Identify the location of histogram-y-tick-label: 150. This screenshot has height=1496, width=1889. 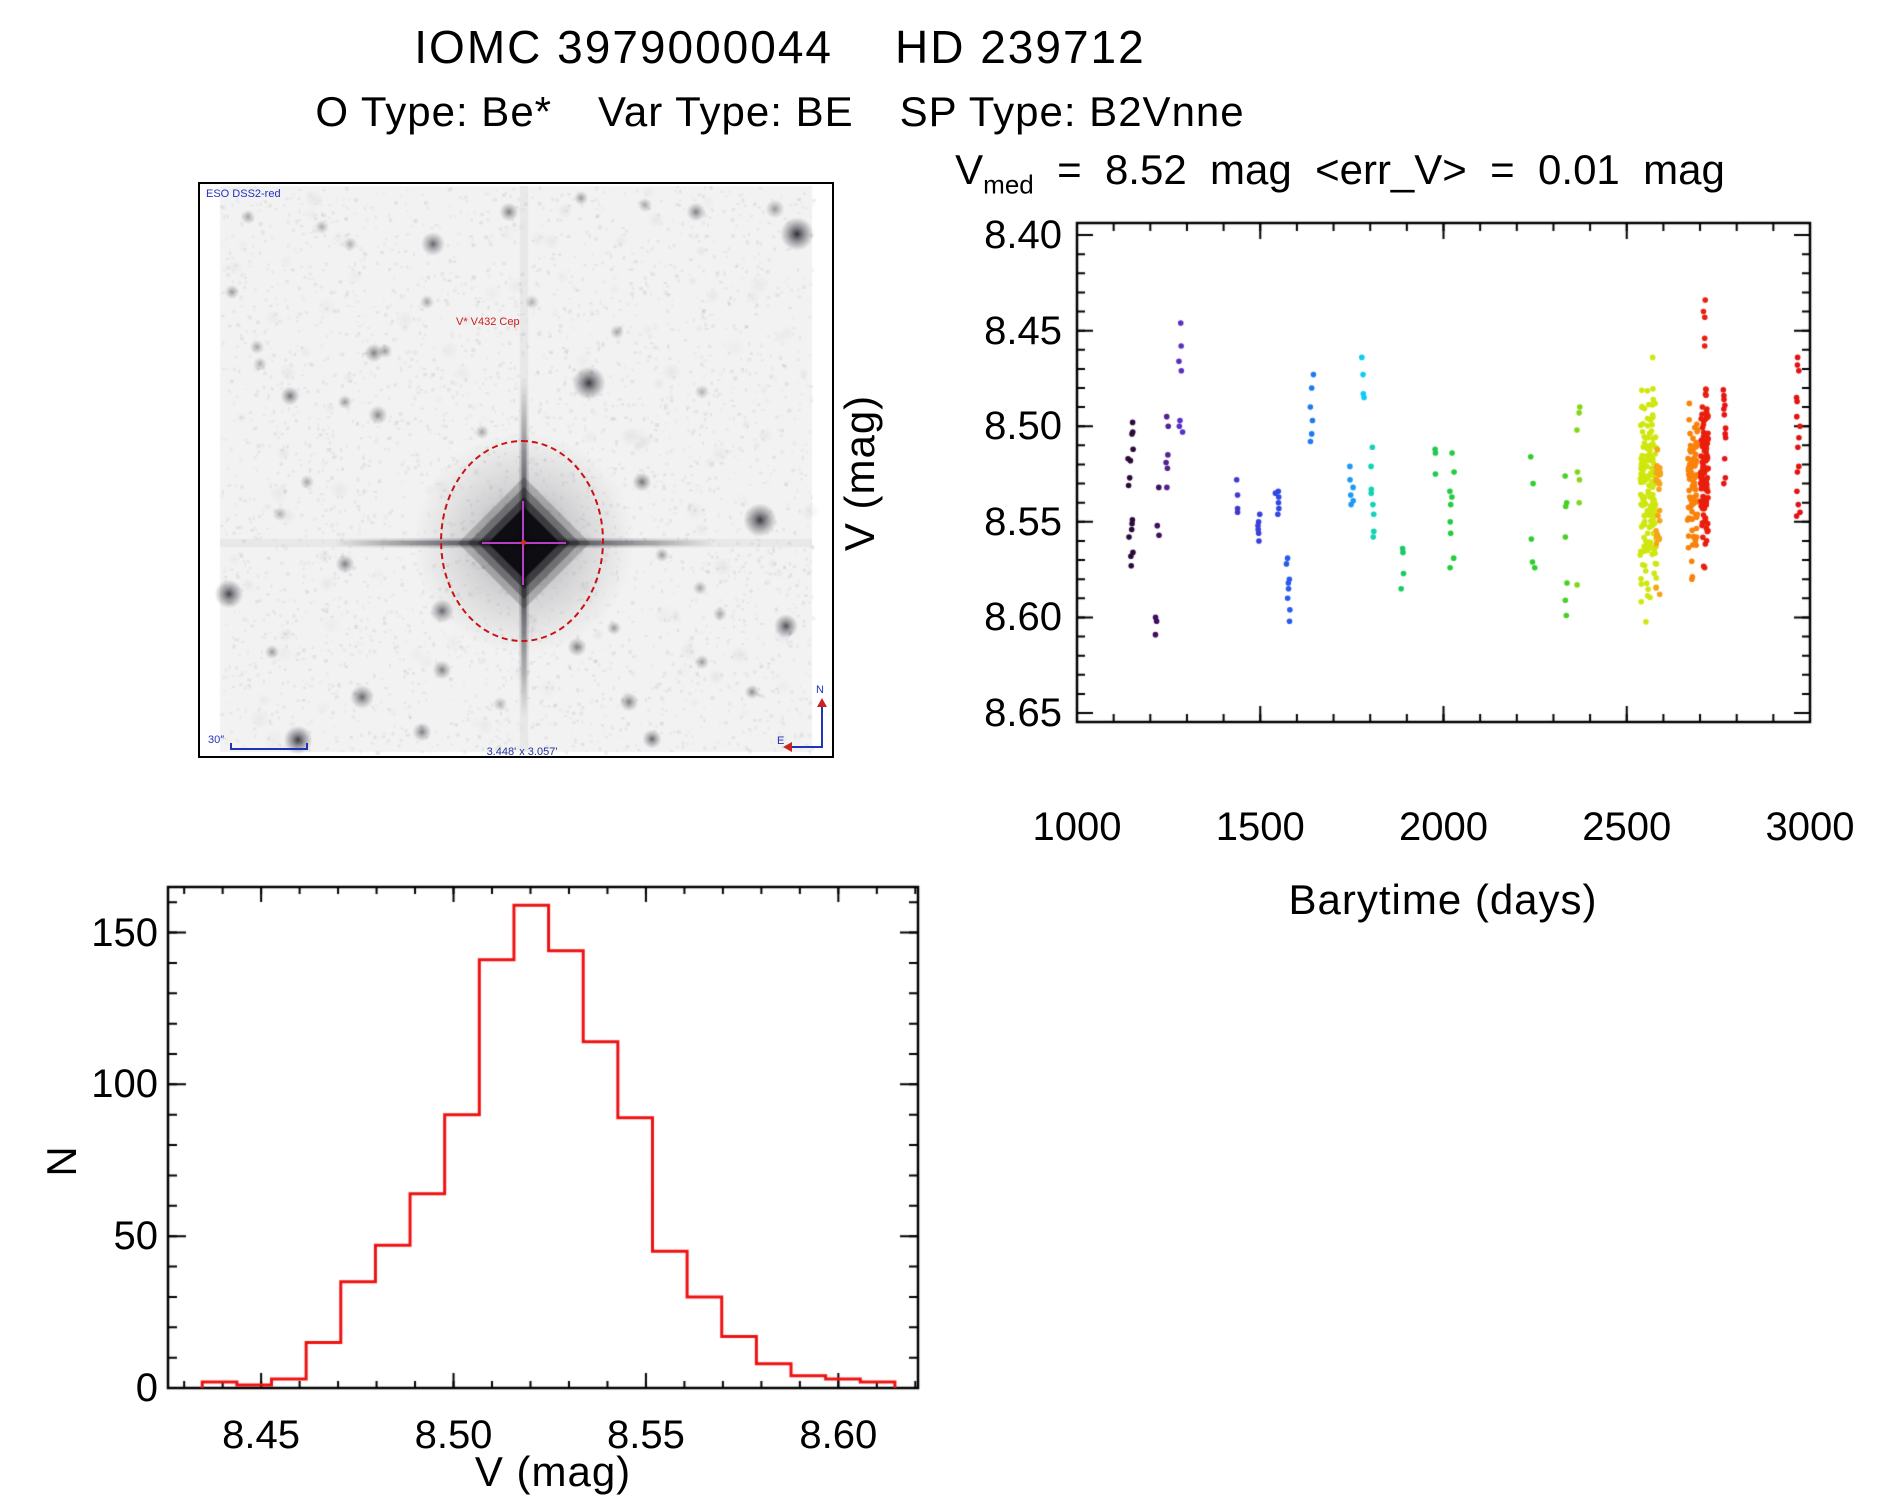
(124, 932).